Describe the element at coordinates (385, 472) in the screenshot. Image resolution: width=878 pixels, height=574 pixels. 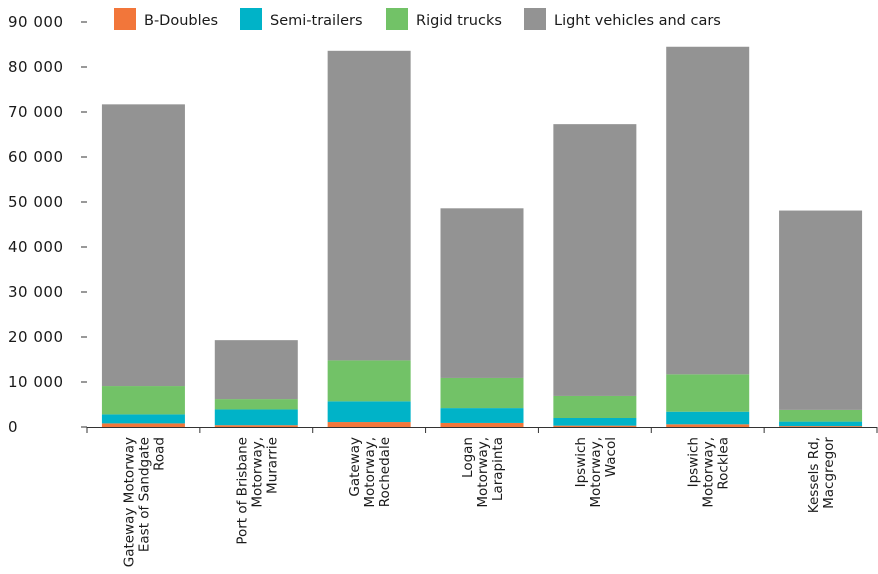
I see `x-tick-label: Rochedale` at that location.